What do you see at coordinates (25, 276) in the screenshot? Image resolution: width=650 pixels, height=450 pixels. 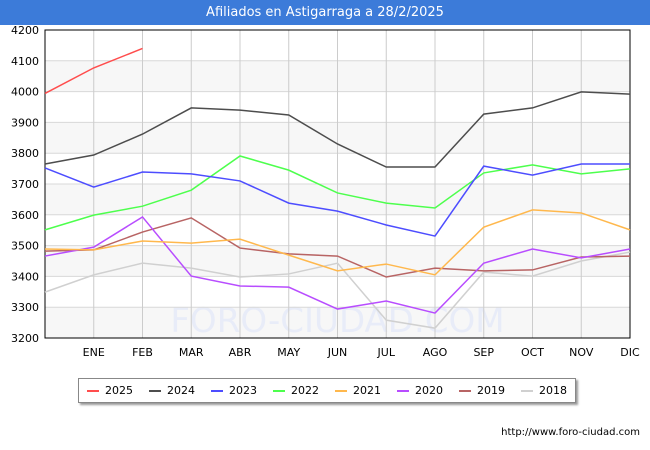 I see `y-tick-label: 3400` at bounding box center [25, 276].